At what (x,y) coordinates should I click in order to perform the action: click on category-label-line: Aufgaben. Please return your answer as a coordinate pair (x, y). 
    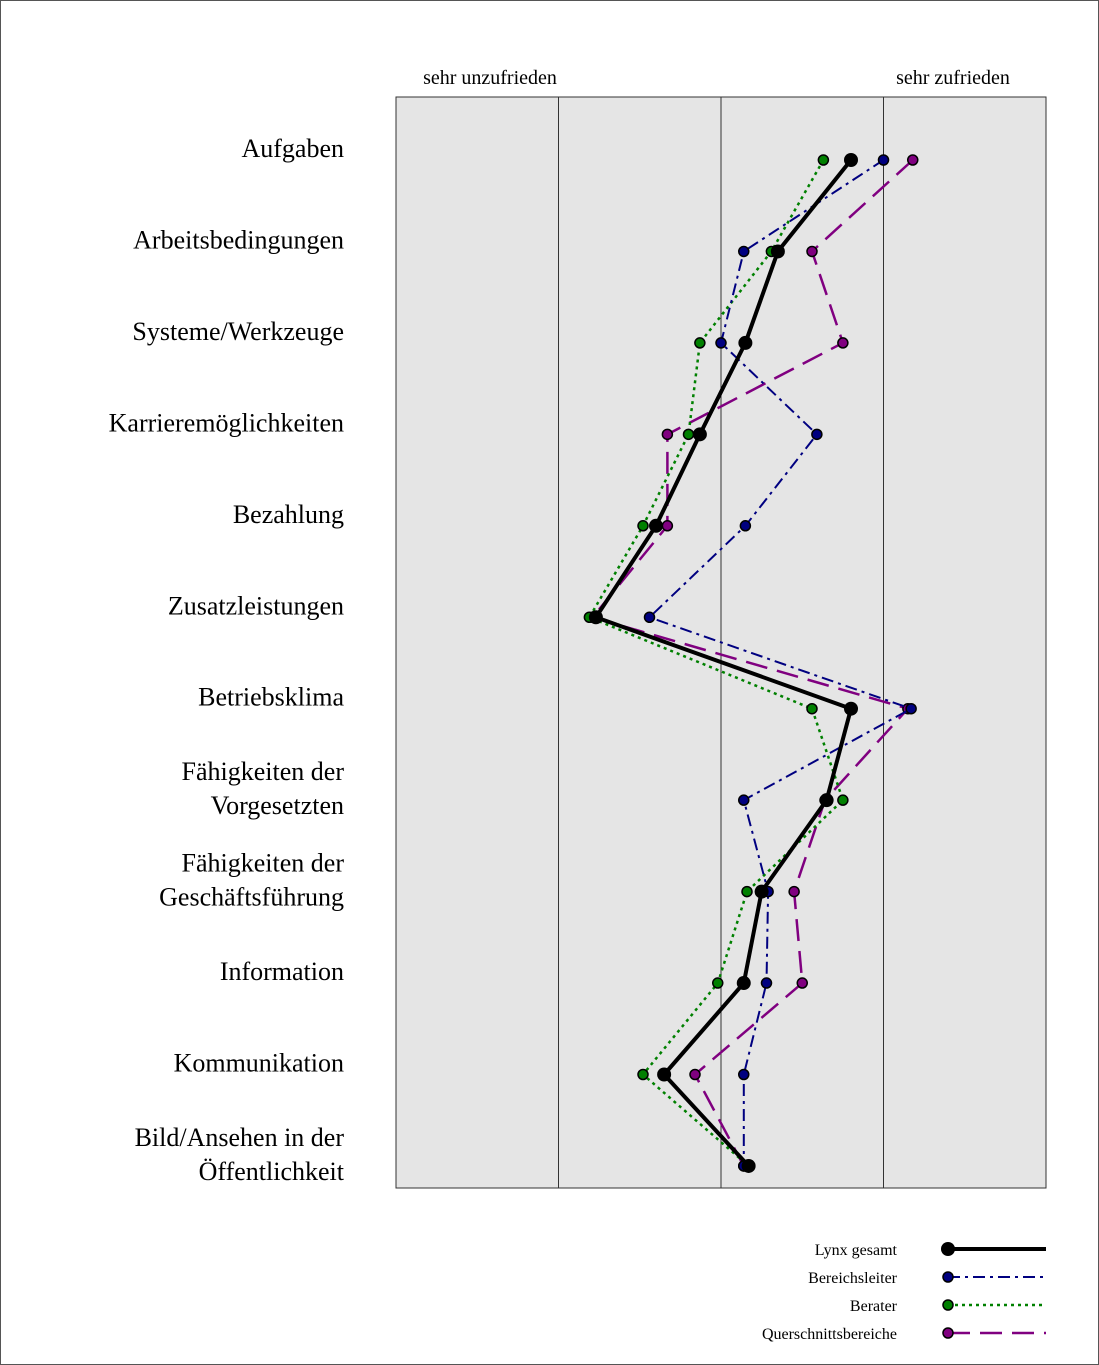
    Looking at the image, I should click on (292, 148).